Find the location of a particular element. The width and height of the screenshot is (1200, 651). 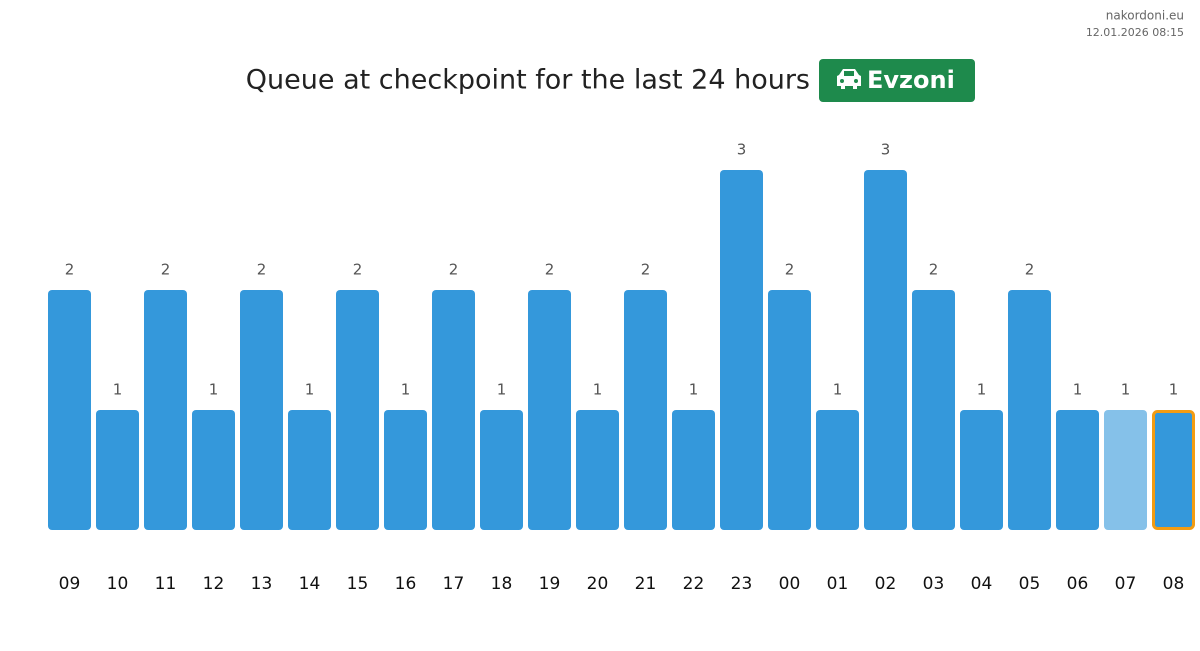

timestamp: 12.01.2026 08:15 is located at coordinates (1135, 32).